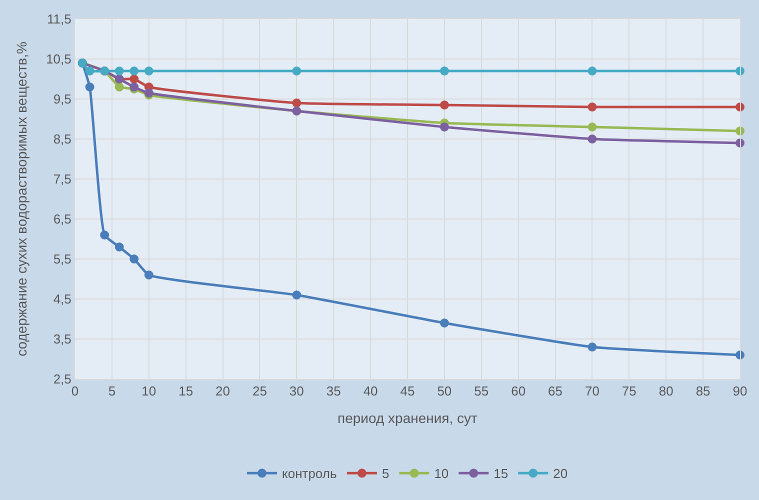 Image resolution: width=759 pixels, height=500 pixels. Describe the element at coordinates (62, 219) in the screenshot. I see `y-tick-label: 6,5` at that location.